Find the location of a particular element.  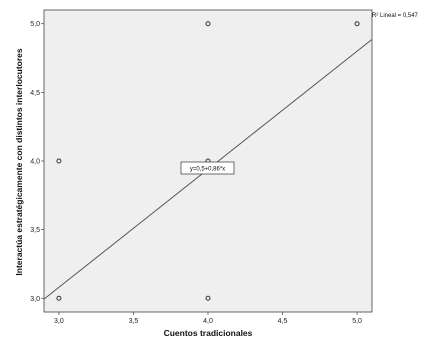

equation-label: y=0,5+0,86*x is located at coordinates (207, 170).